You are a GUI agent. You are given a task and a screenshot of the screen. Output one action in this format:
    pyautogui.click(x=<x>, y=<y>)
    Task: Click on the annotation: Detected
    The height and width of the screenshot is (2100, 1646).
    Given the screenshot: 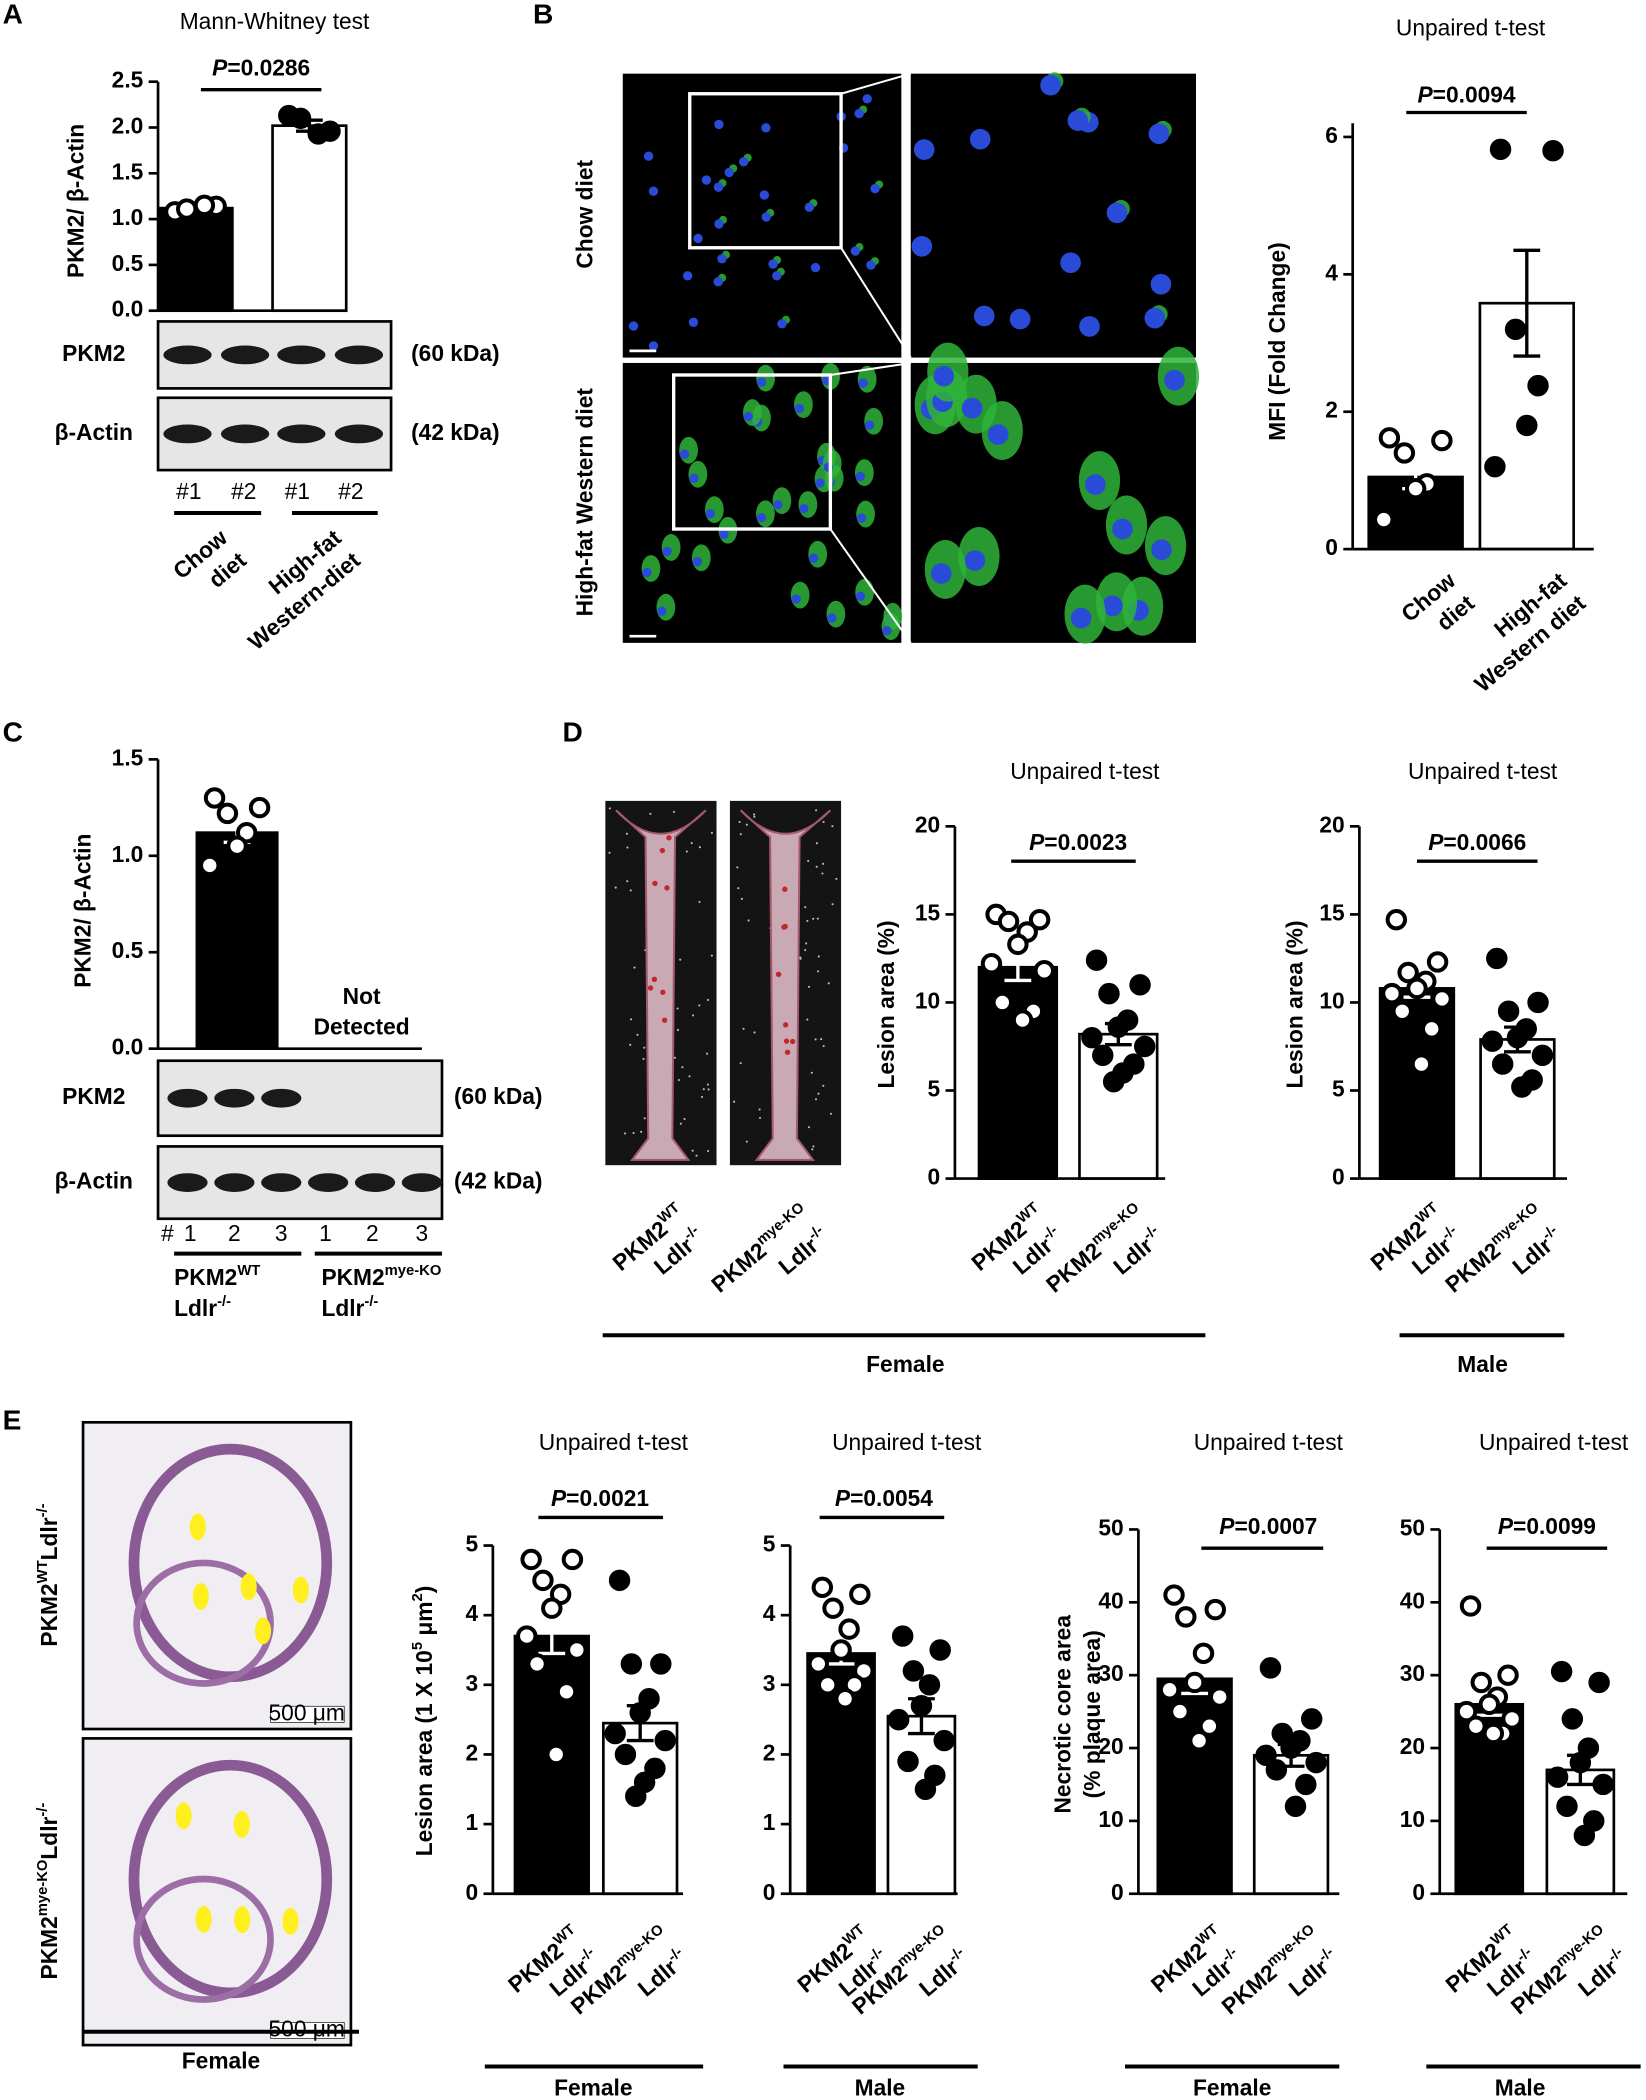 What is the action you would take?
    pyautogui.click(x=362, y=1027)
    